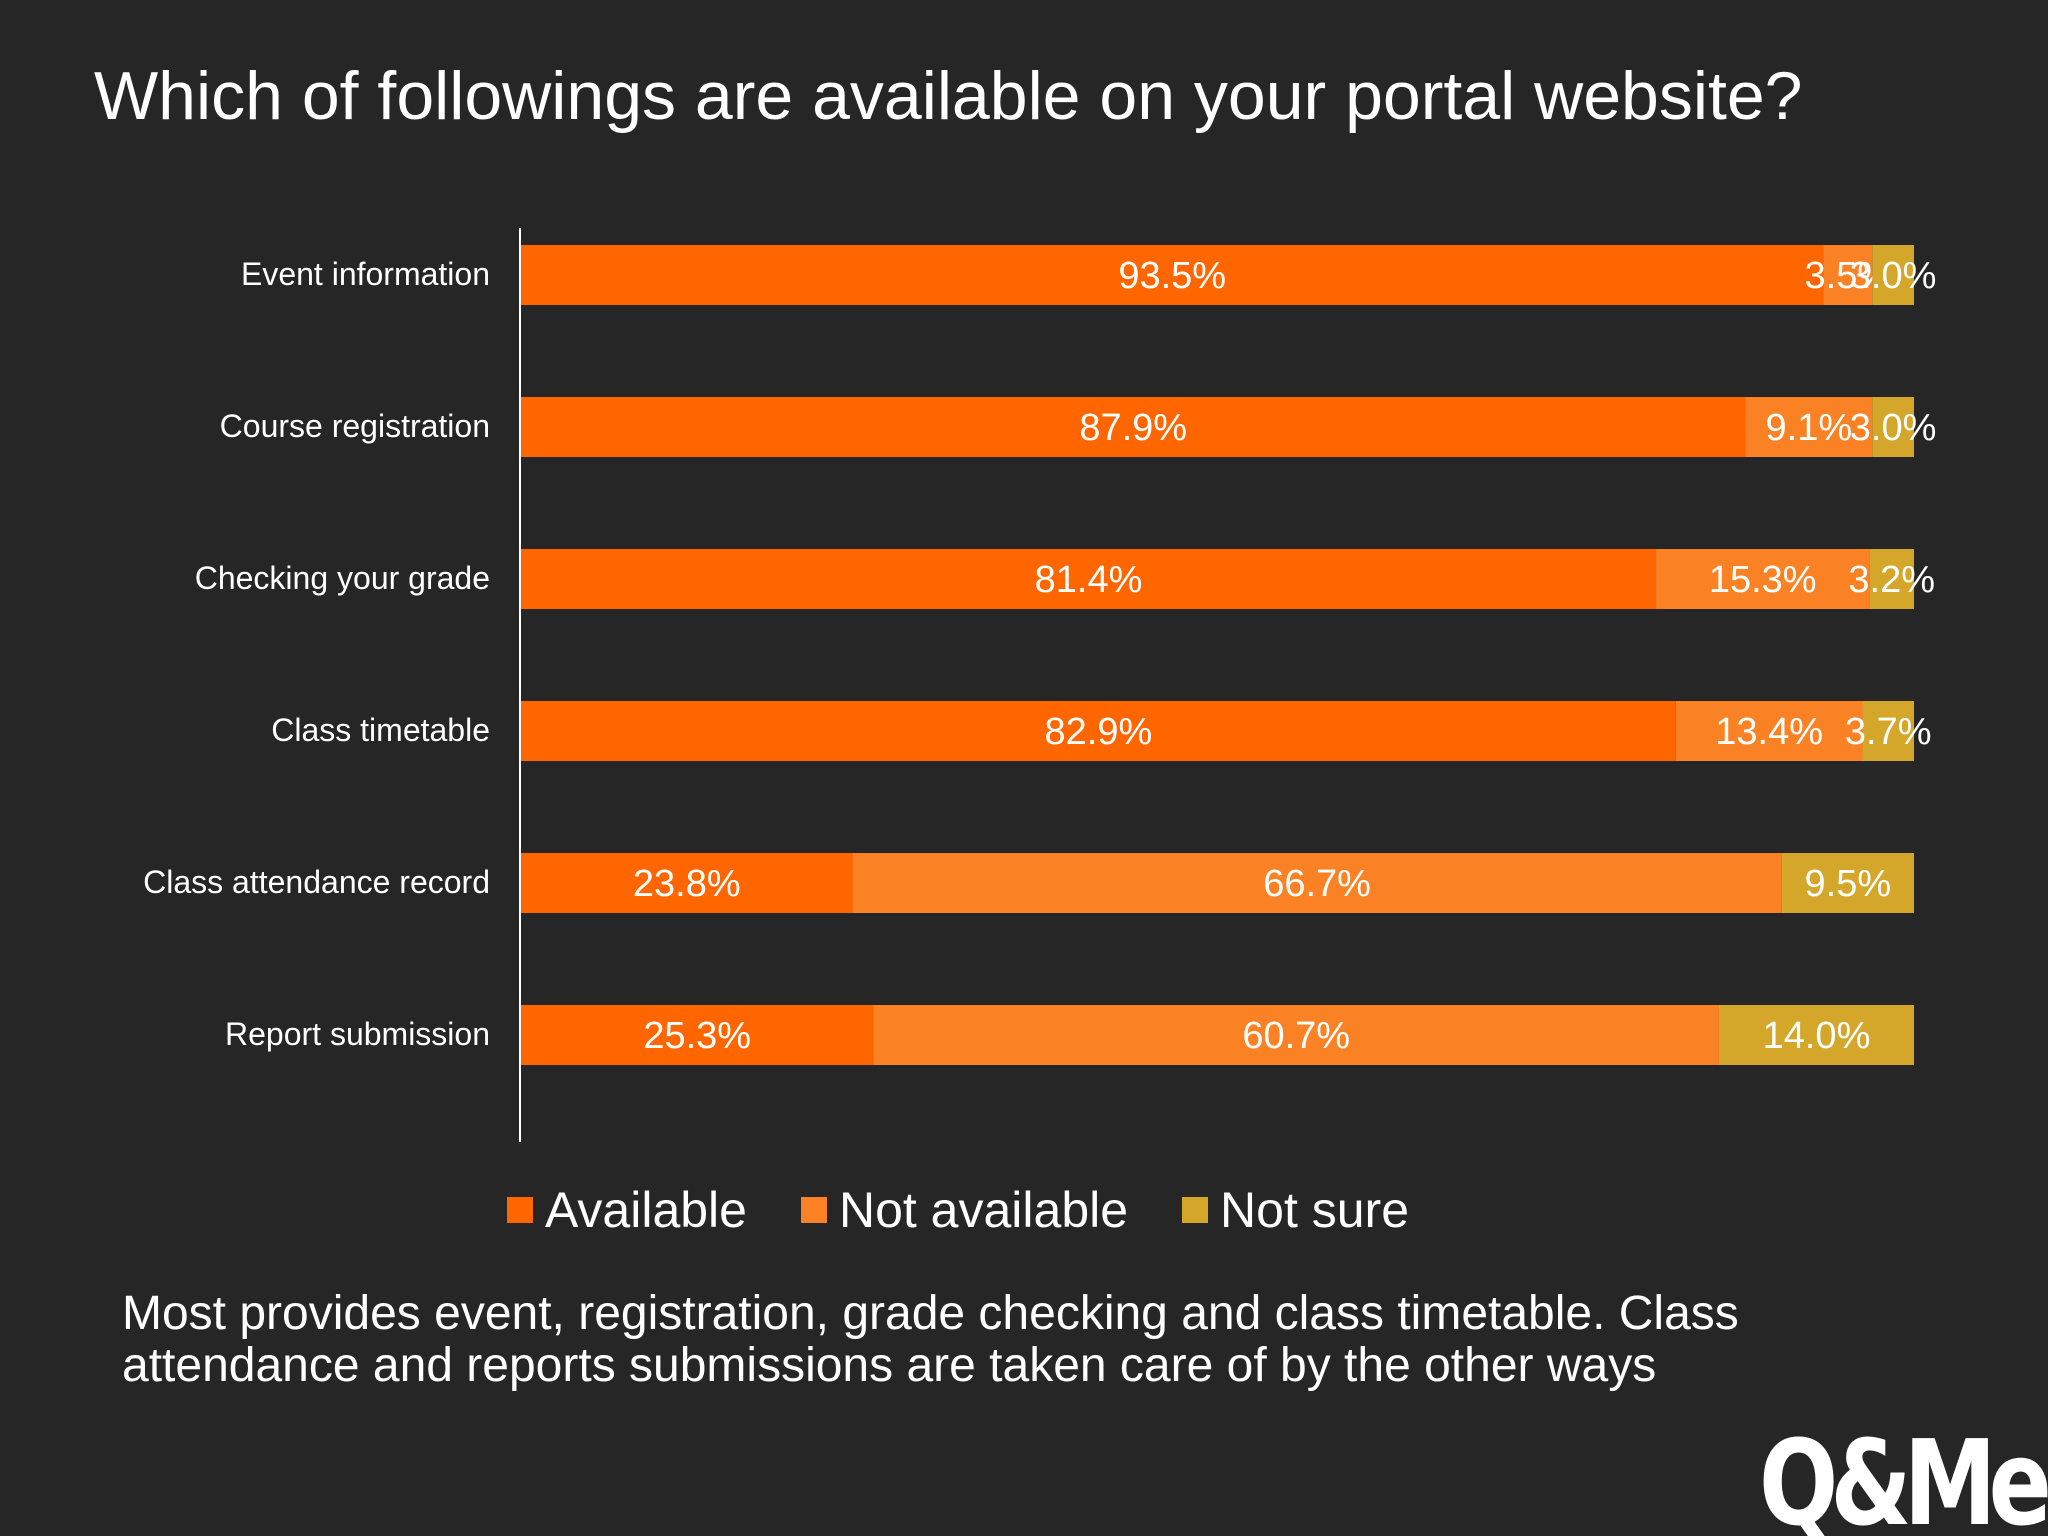  I want to click on legend-label-available: Available, so click(645, 1210).